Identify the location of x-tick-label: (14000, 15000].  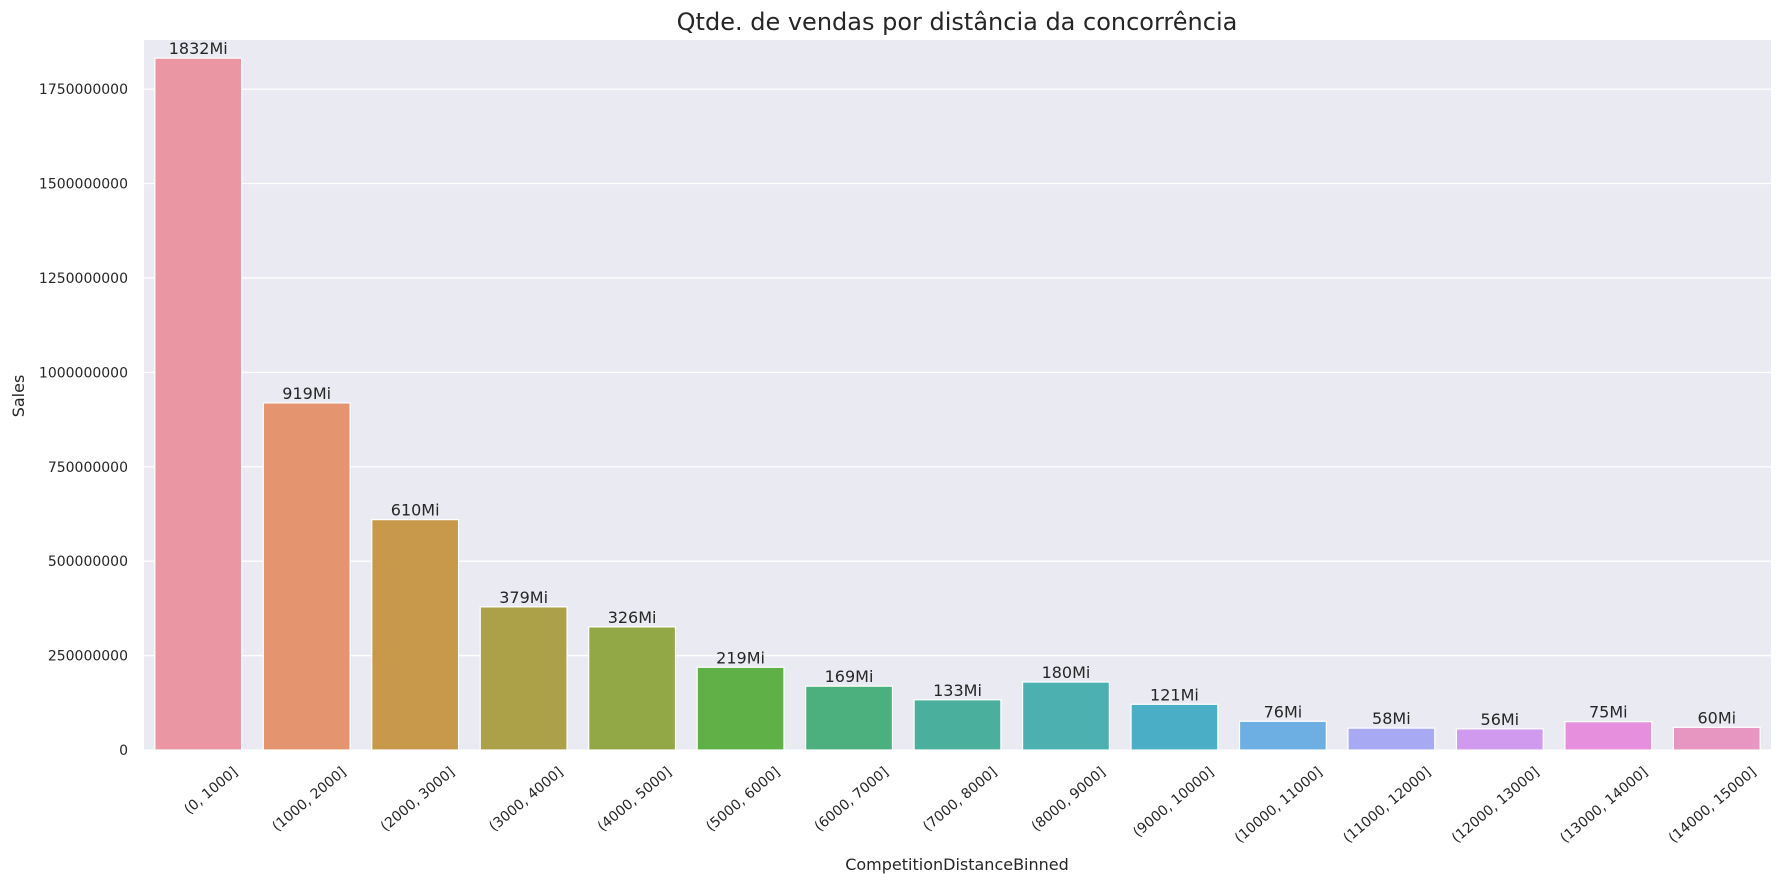
(1713, 805).